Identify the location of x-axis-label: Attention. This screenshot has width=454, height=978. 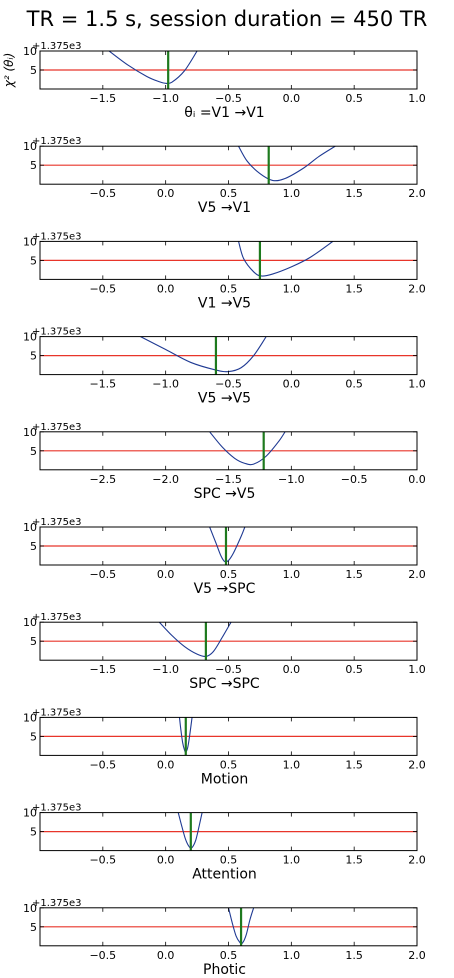
(224, 875).